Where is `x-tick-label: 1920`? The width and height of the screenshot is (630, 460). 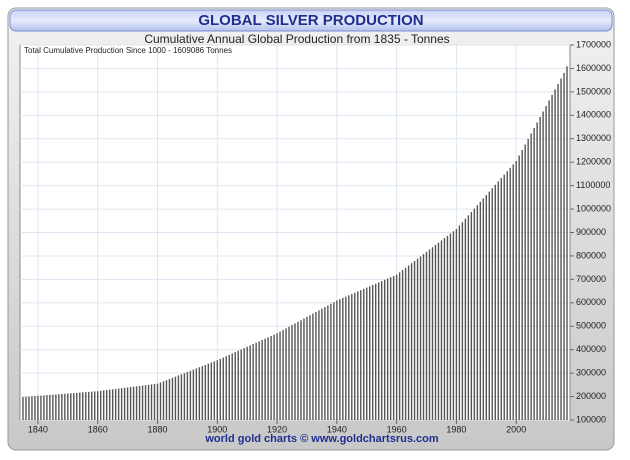 x-tick-label: 1920 is located at coordinates (277, 429).